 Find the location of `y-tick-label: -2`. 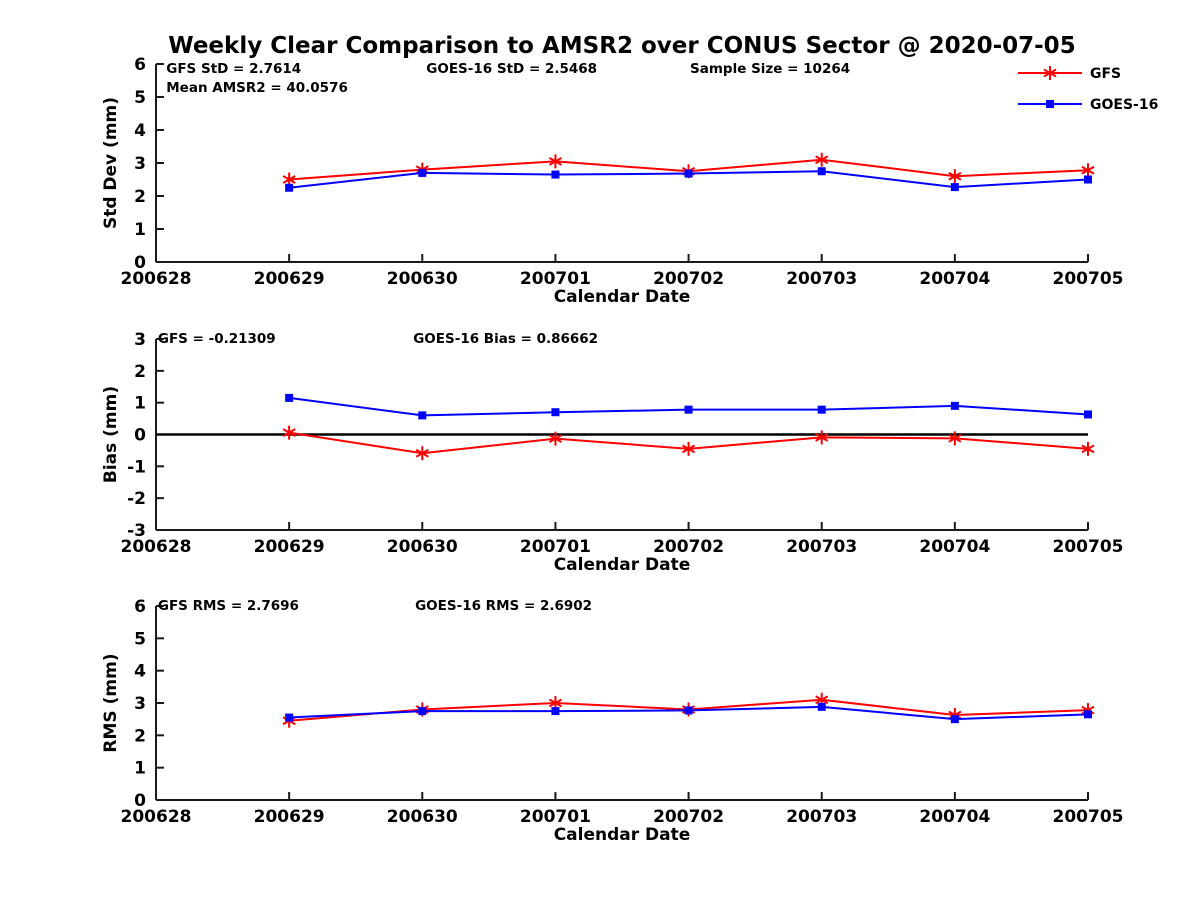

y-tick-label: -2 is located at coordinates (136, 499).